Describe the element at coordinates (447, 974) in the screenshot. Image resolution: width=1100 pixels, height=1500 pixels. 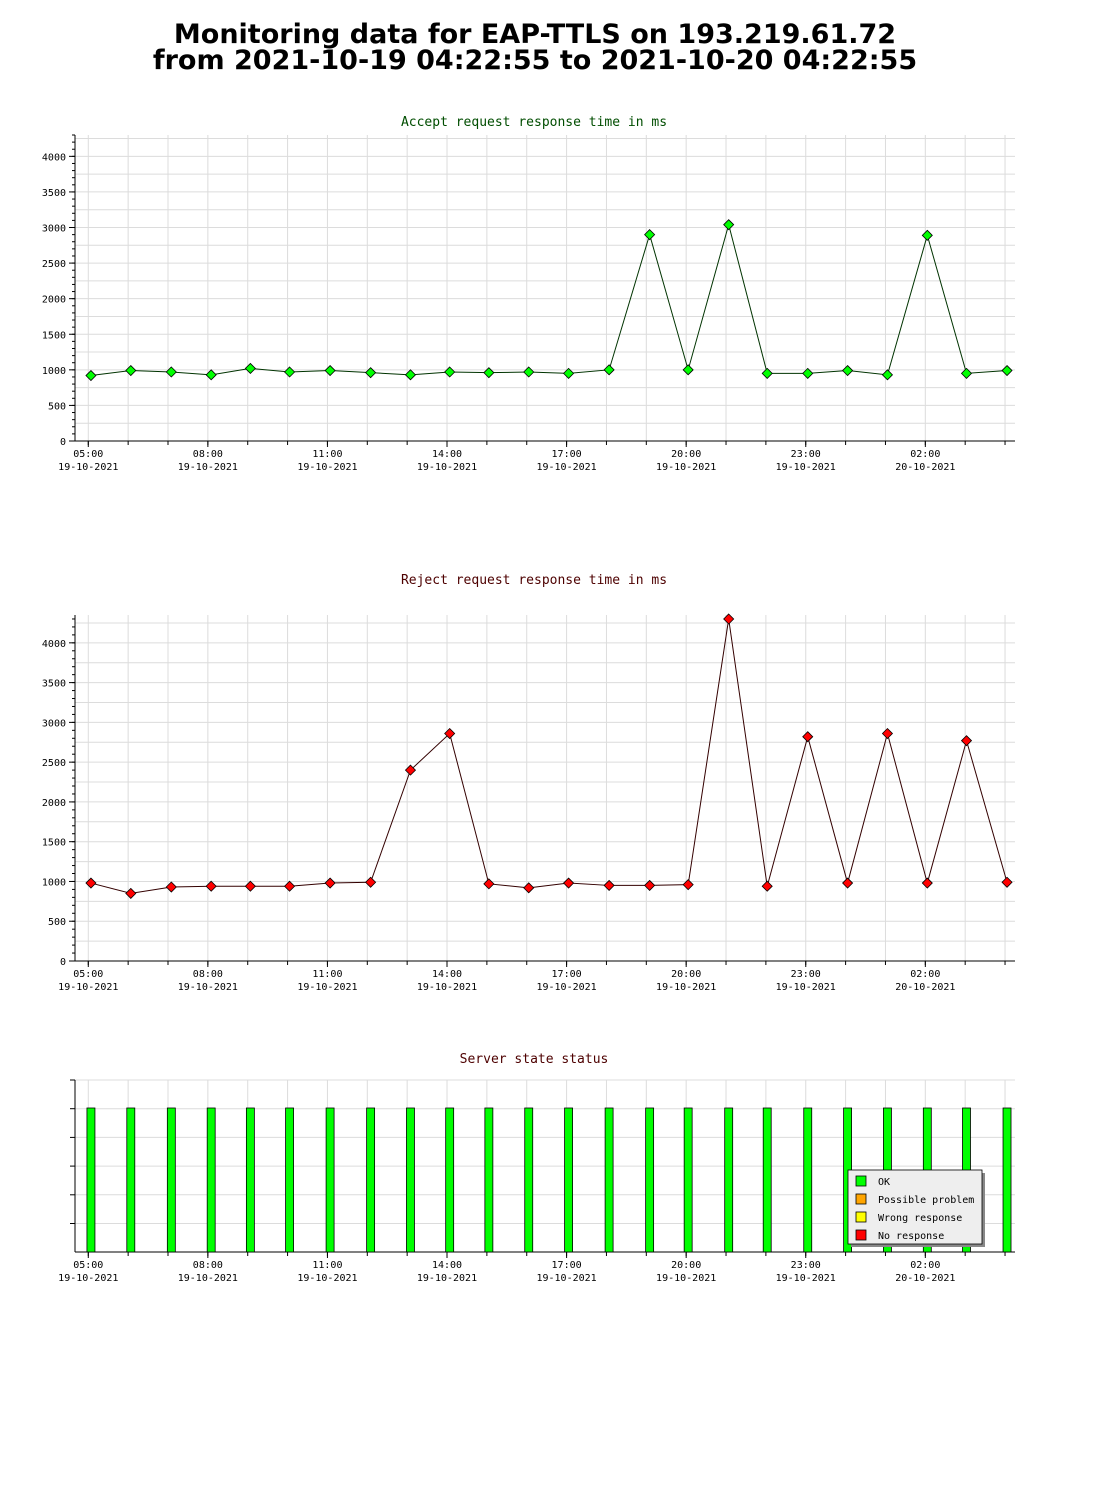
I see `x-tick-time-label: 14:00` at that location.